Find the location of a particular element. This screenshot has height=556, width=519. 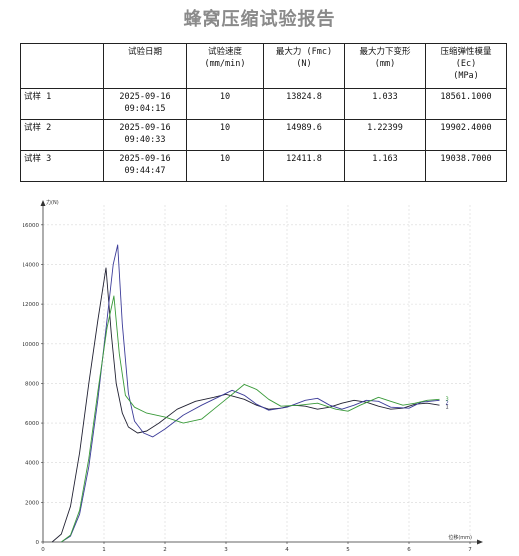

report-title: 蜂窝压缩试验报告 is located at coordinates (259, 19).